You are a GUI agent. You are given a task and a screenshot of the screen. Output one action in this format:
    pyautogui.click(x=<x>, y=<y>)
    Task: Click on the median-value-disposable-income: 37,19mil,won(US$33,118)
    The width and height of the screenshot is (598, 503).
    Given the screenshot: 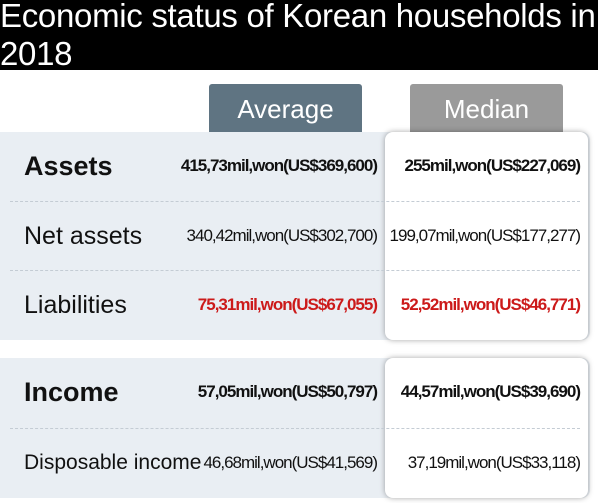 What is the action you would take?
    pyautogui.click(x=494, y=462)
    